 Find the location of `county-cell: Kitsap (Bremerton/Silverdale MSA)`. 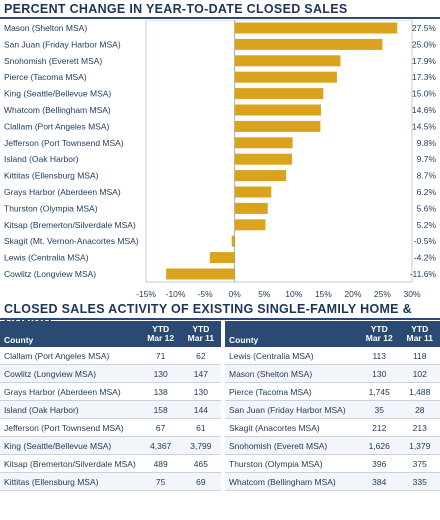

county-cell: Kitsap (Bremerton/Silverdale MSA) is located at coordinates (70, 463).